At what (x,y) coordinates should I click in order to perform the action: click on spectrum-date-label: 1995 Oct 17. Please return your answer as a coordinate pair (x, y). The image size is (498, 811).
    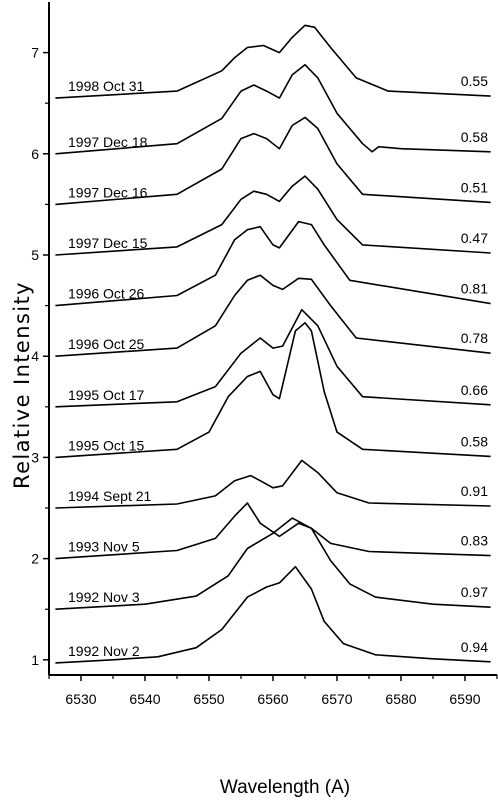
    Looking at the image, I should click on (106, 395).